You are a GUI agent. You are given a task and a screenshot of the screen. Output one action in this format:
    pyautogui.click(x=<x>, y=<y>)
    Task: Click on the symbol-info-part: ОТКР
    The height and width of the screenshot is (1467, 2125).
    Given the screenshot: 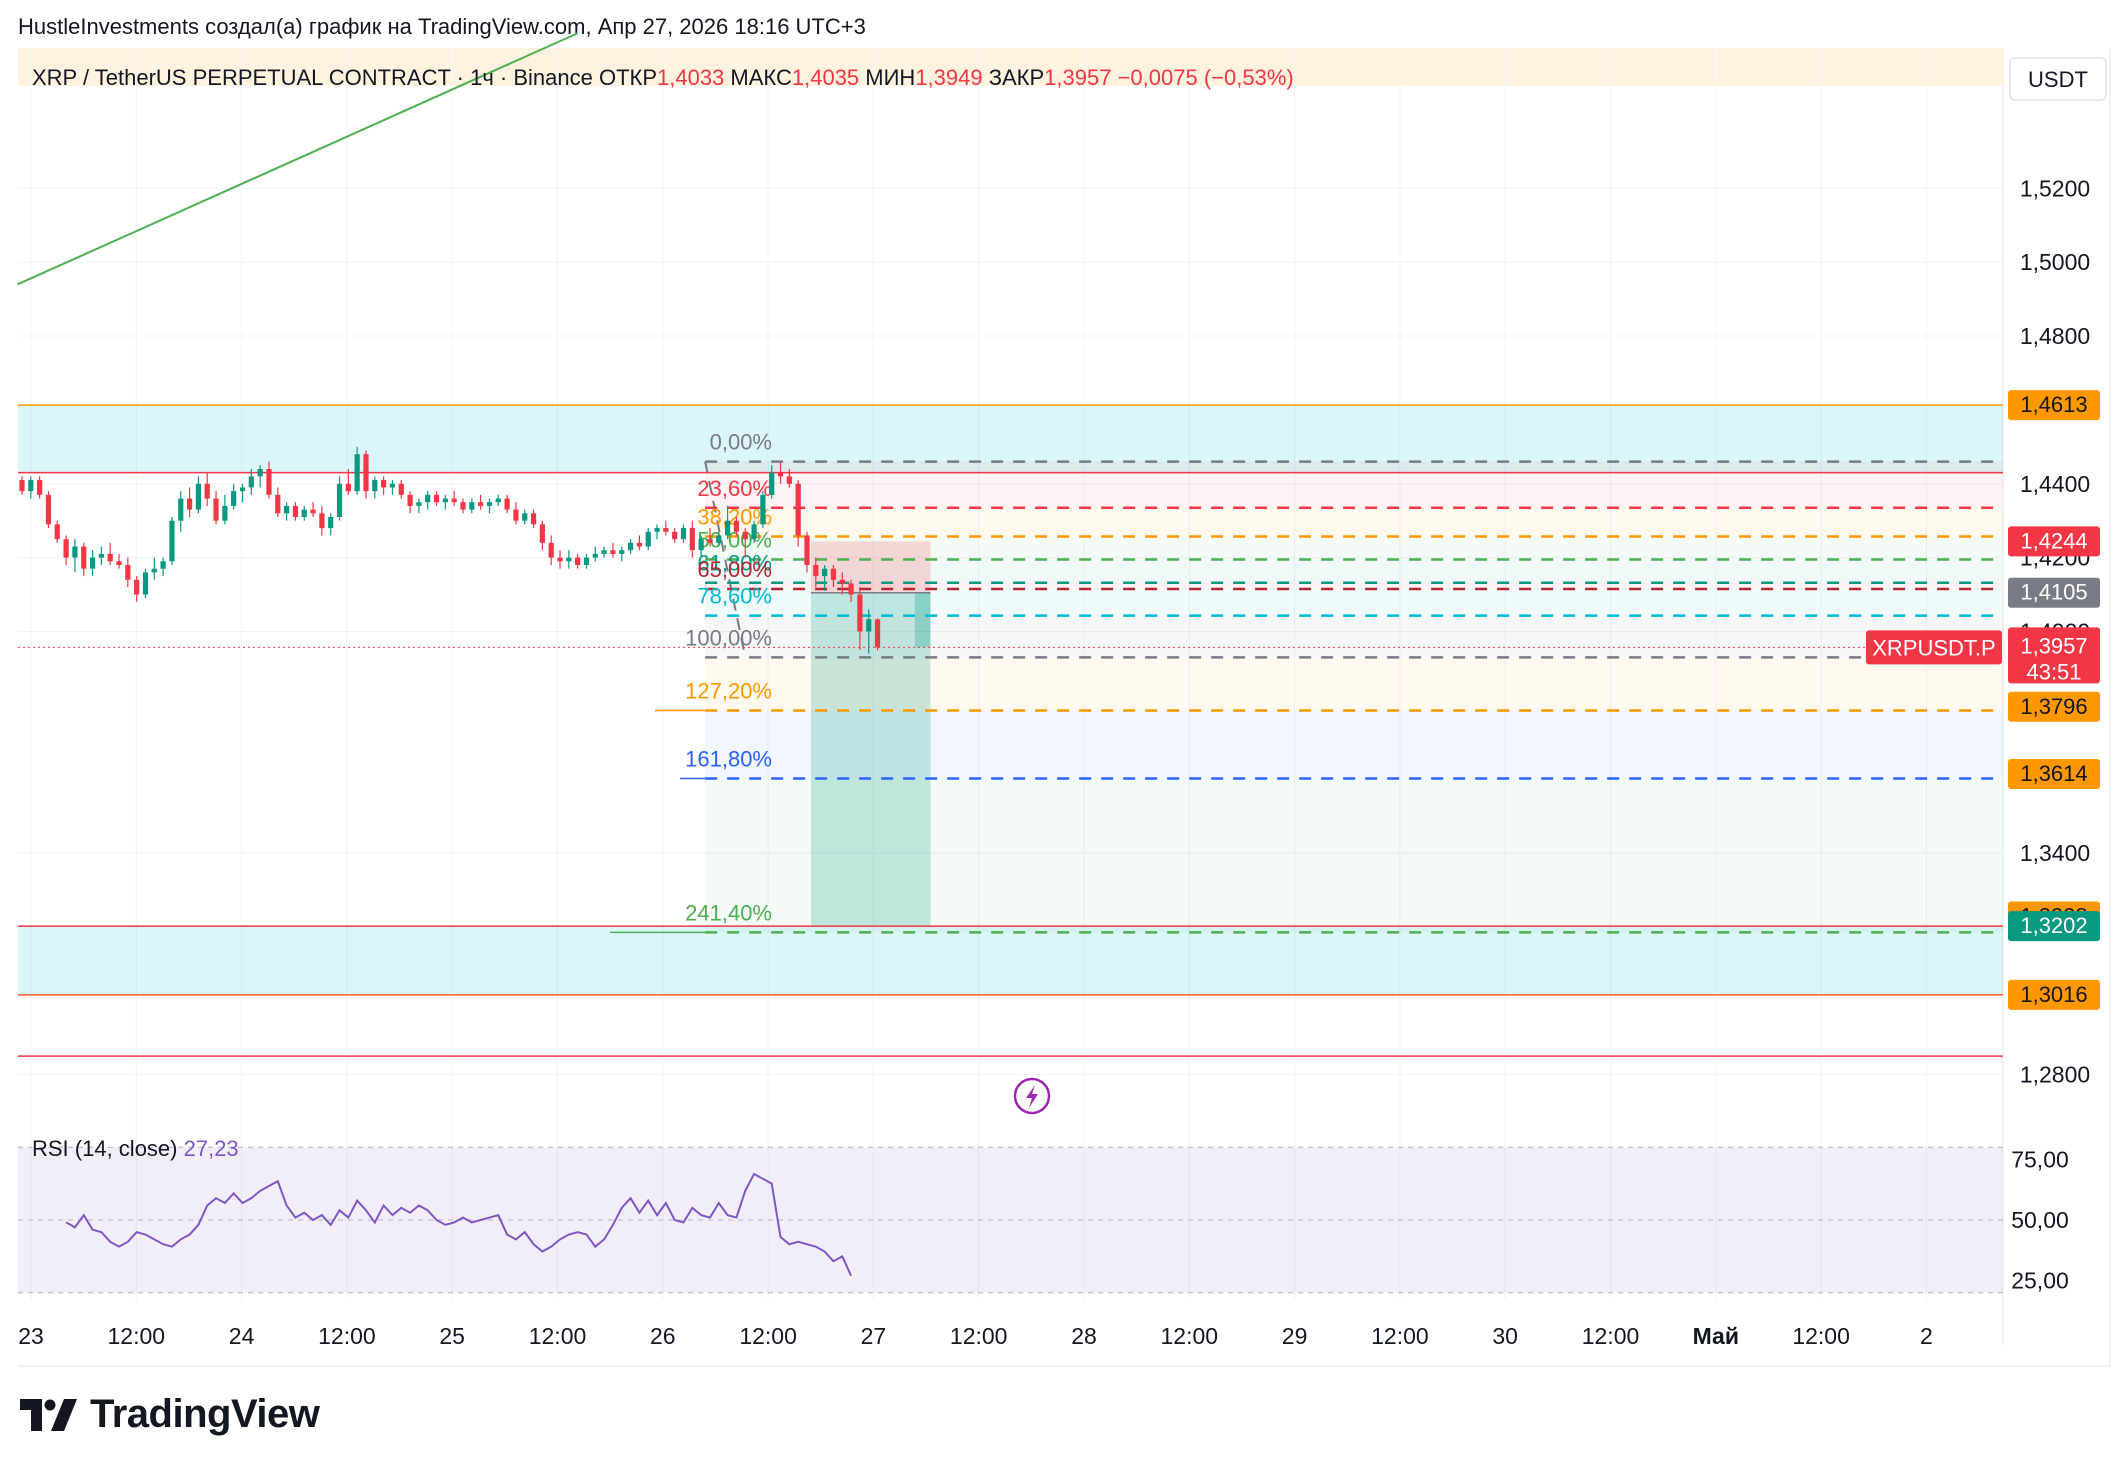 What is the action you would take?
    pyautogui.click(x=628, y=77)
    